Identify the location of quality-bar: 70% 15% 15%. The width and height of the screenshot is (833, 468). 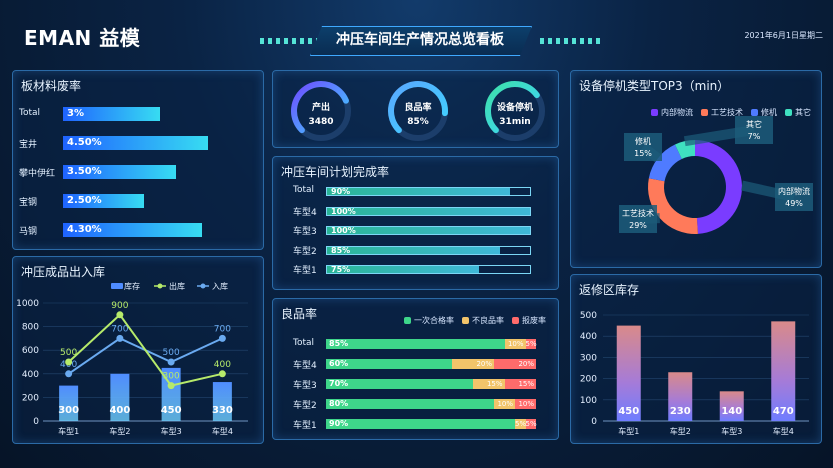
(431, 384).